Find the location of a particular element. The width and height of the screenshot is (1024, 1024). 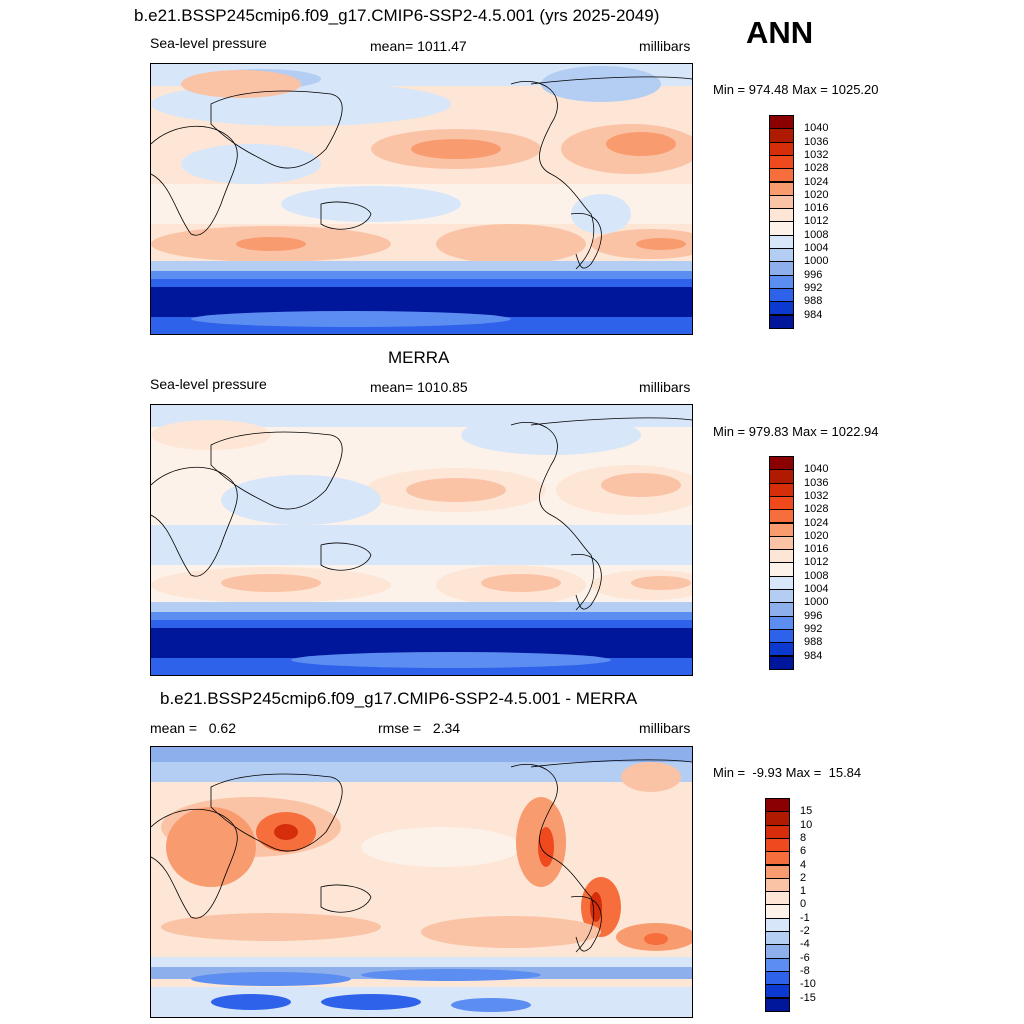

colorbar-tick-label: -10 is located at coordinates (808, 984).